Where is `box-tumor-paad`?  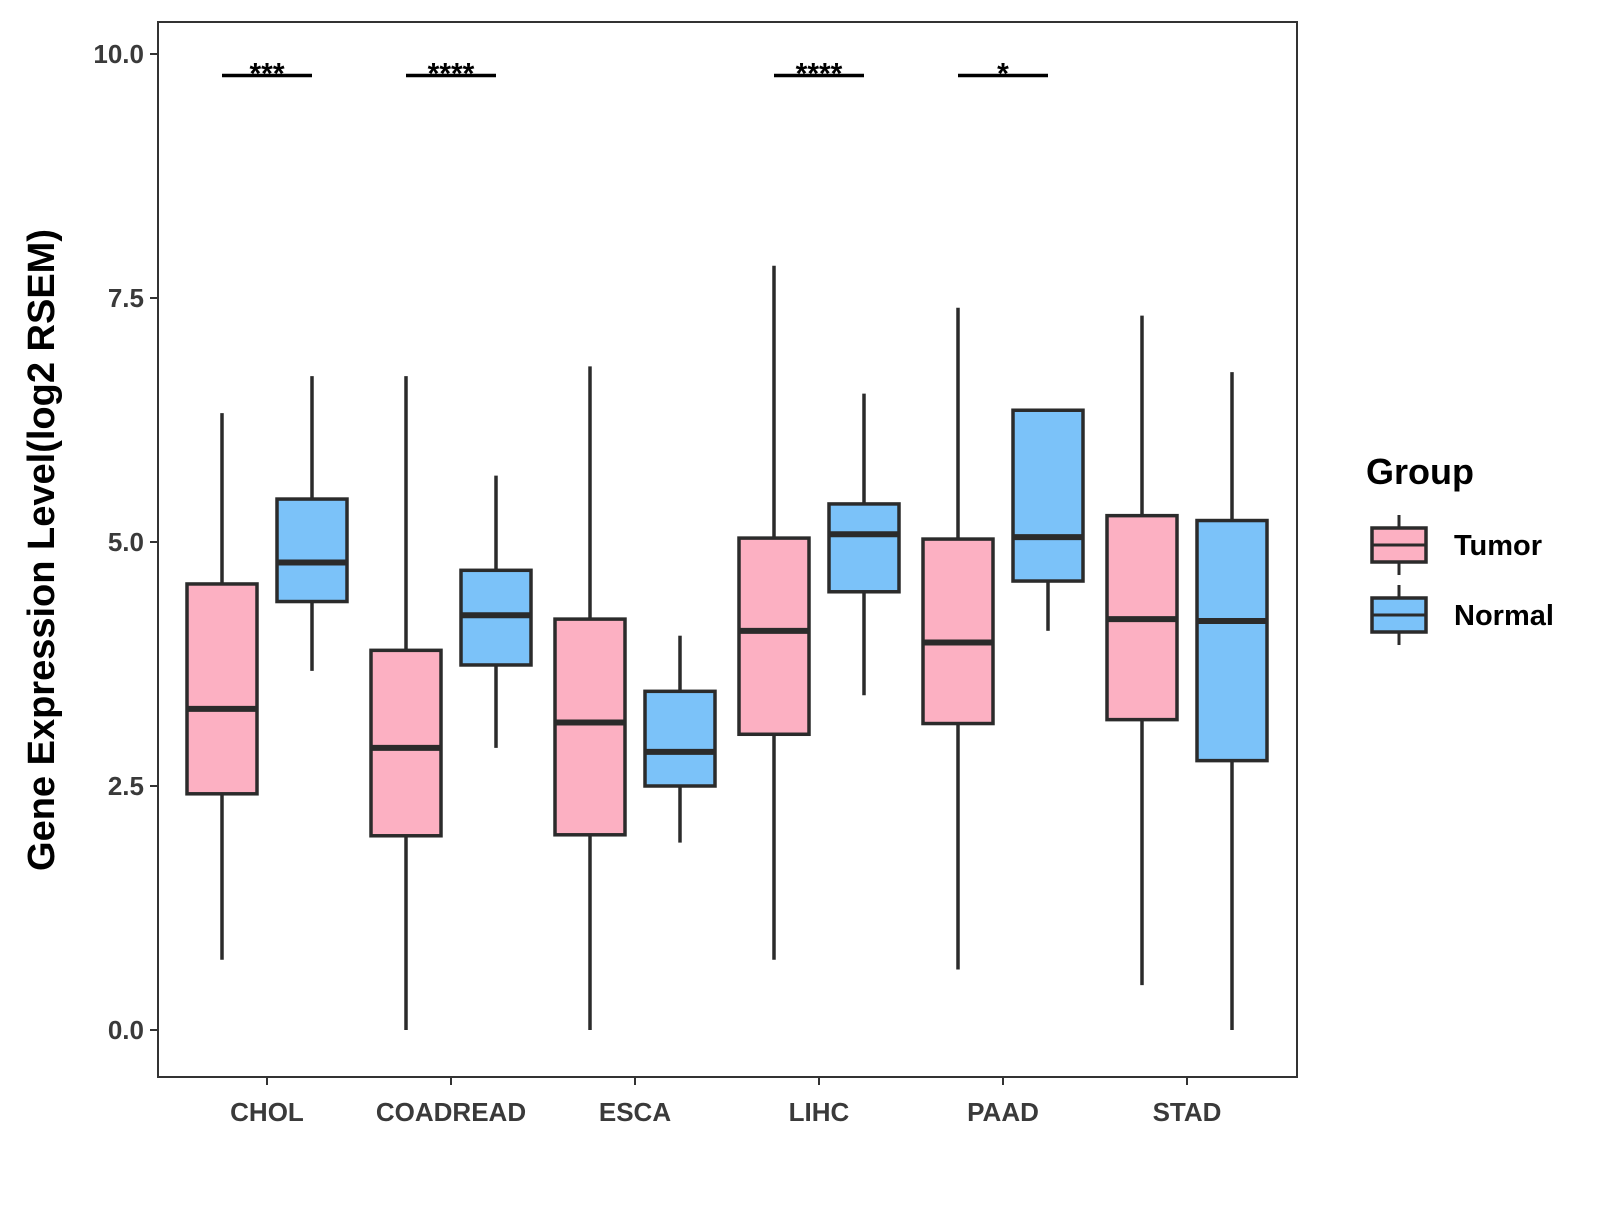
box-tumor-paad is located at coordinates (958, 638).